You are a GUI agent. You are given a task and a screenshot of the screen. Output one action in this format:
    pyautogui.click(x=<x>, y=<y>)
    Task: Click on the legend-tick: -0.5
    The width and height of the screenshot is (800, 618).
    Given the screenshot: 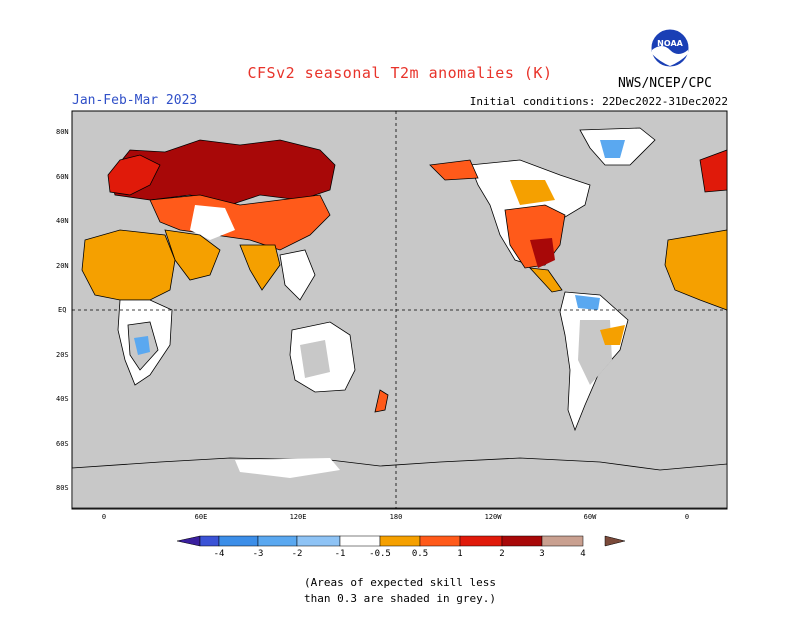 What is the action you would take?
    pyautogui.click(x=380, y=554)
    